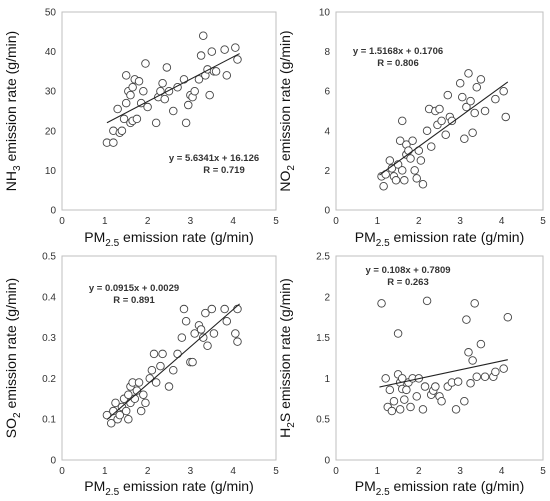 The image size is (550, 501). Describe the element at coordinates (51, 131) in the screenshot. I see `y-tick-label: 20` at that location.